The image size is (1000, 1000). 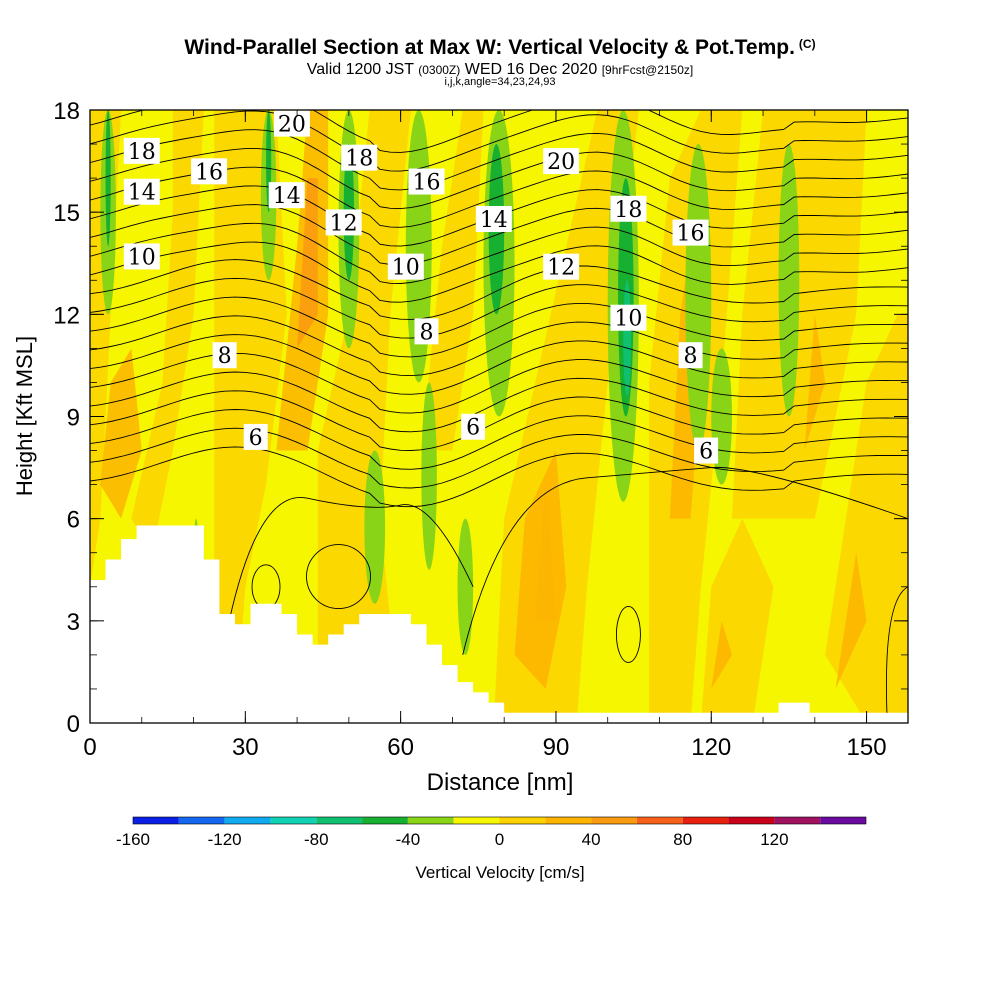 I want to click on y-axis-label: Height [Kft MSL], so click(x=24, y=416).